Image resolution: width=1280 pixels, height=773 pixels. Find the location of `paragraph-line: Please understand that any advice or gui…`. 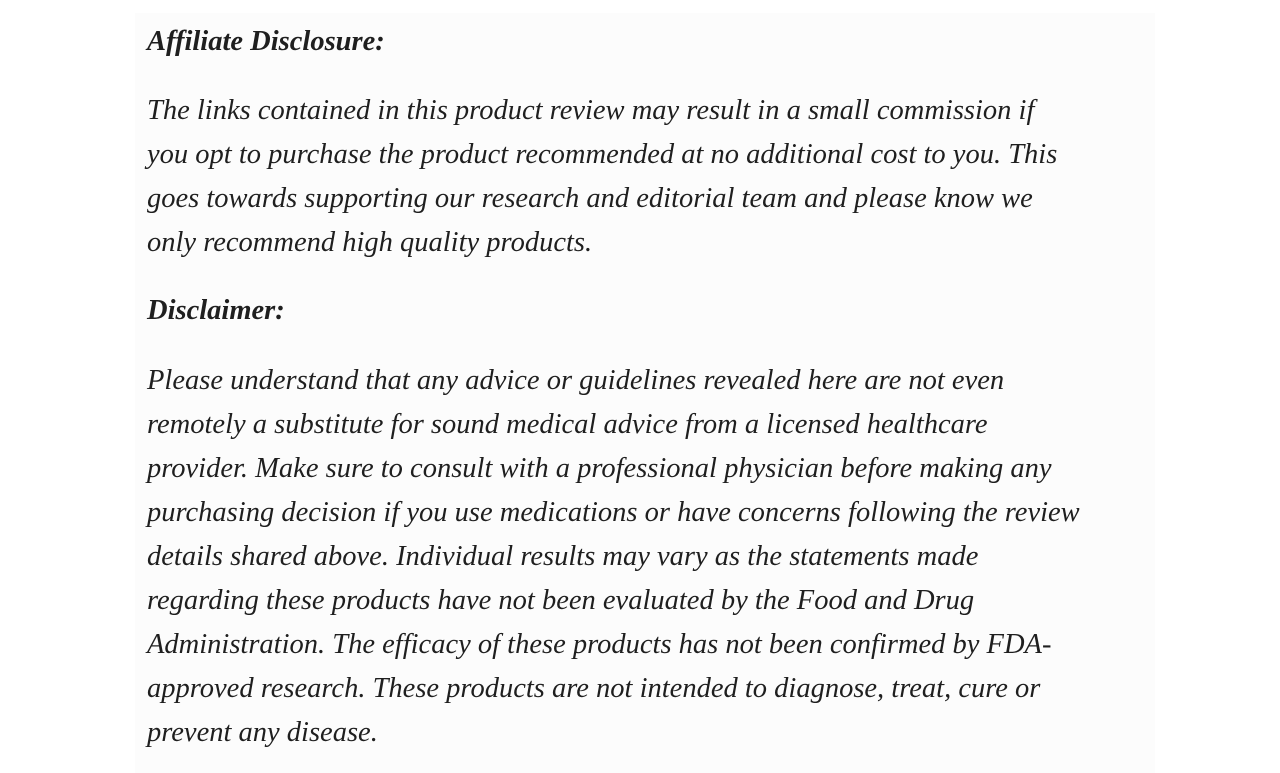

paragraph-line: Please understand that any advice or gui… is located at coordinates (576, 380).